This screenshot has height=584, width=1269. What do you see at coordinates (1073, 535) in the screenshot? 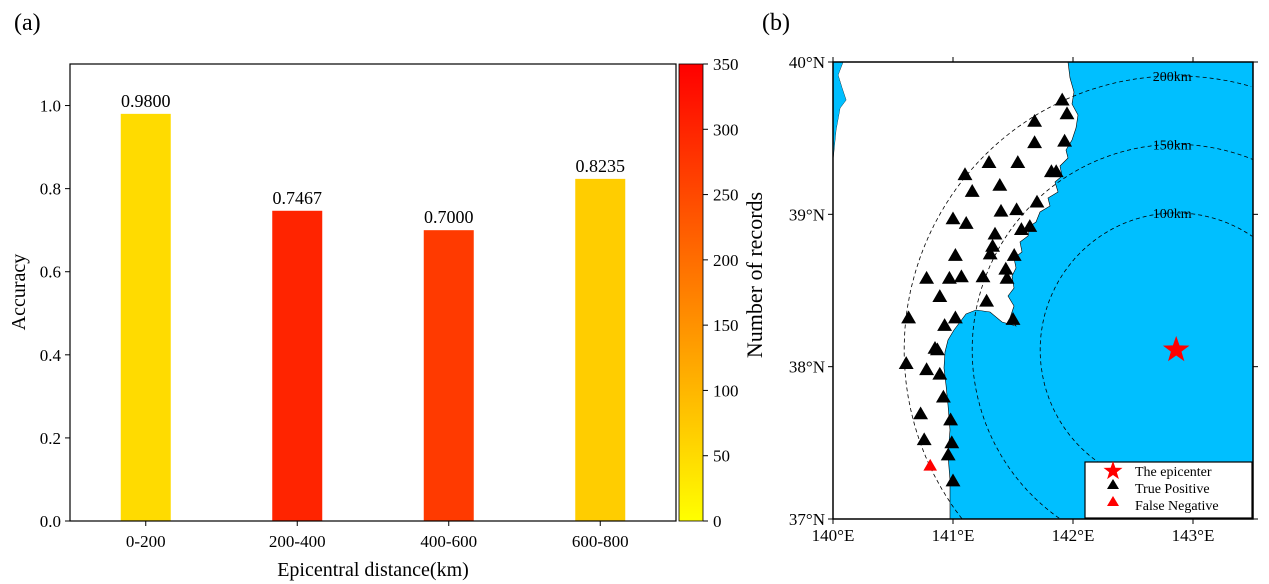
I see `lon-tick-label: 142°E` at bounding box center [1073, 535].